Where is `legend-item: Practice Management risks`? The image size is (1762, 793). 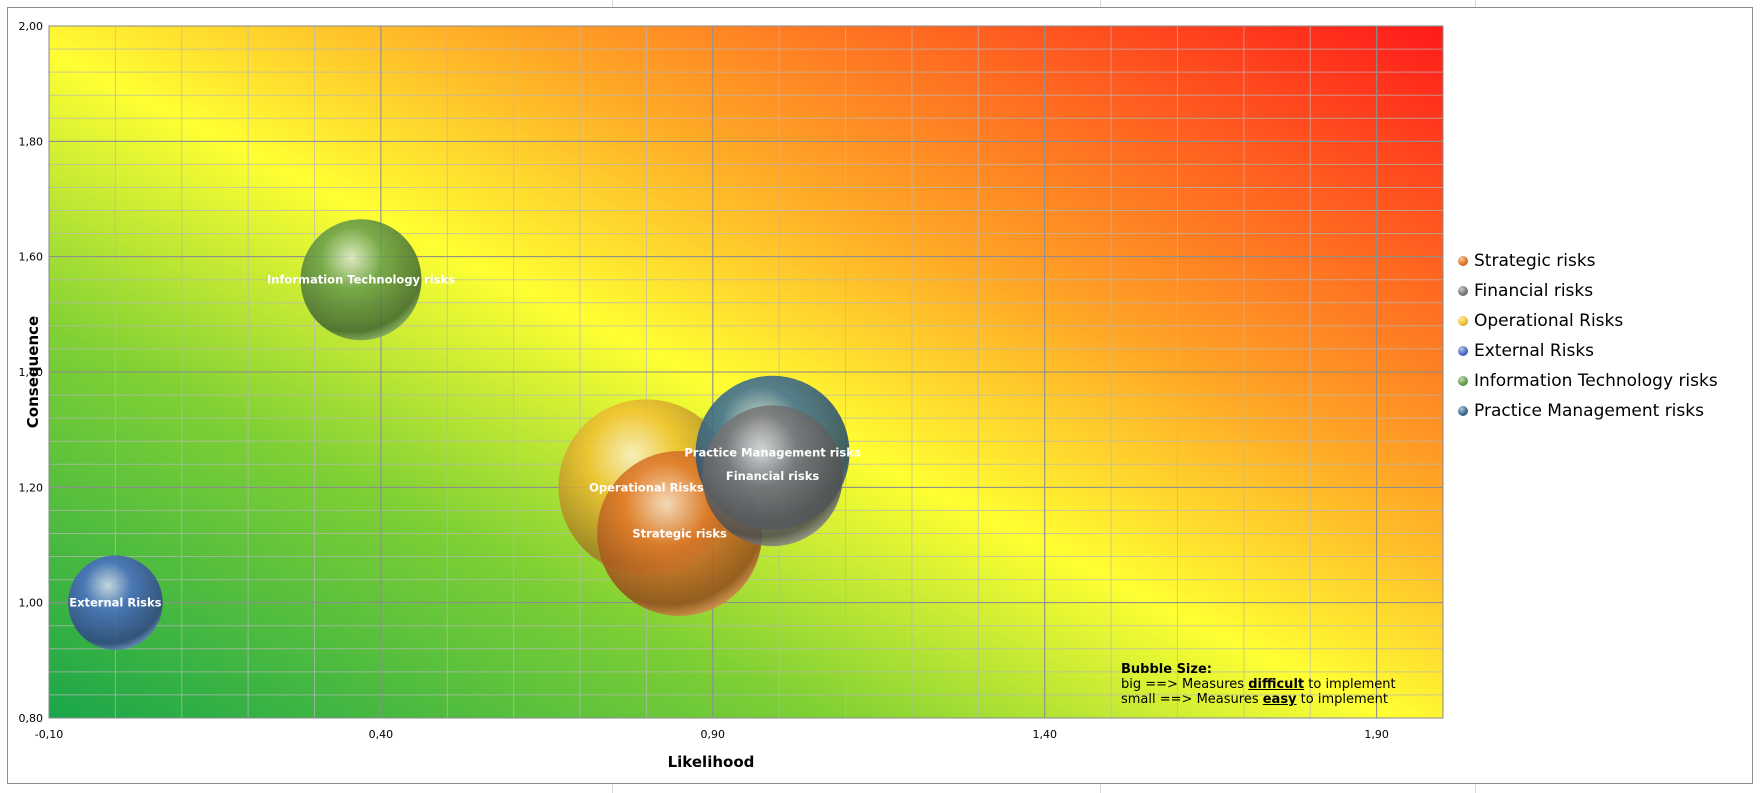 legend-item: Practice Management risks is located at coordinates (1588, 411).